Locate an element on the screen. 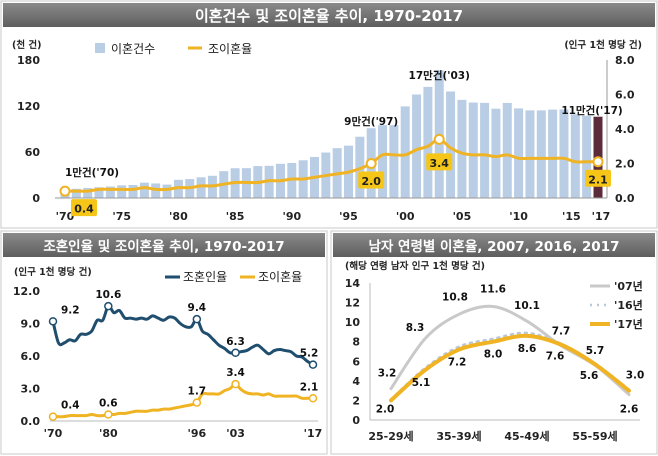  bar-1982 is located at coordinates (201, 187).